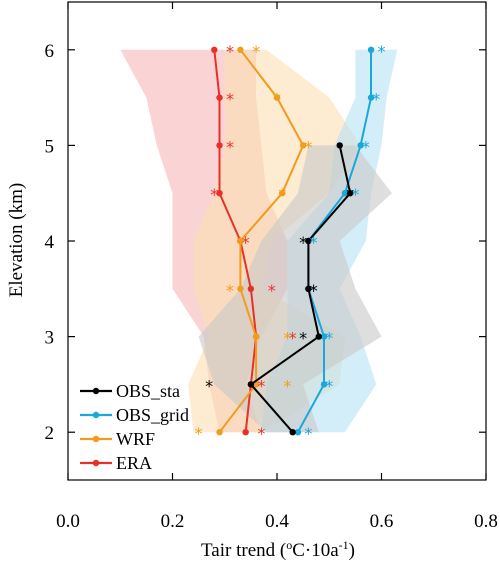  What do you see at coordinates (303, 242) in the screenshot?
I see `star-obs-sta-3: *` at bounding box center [303, 242].